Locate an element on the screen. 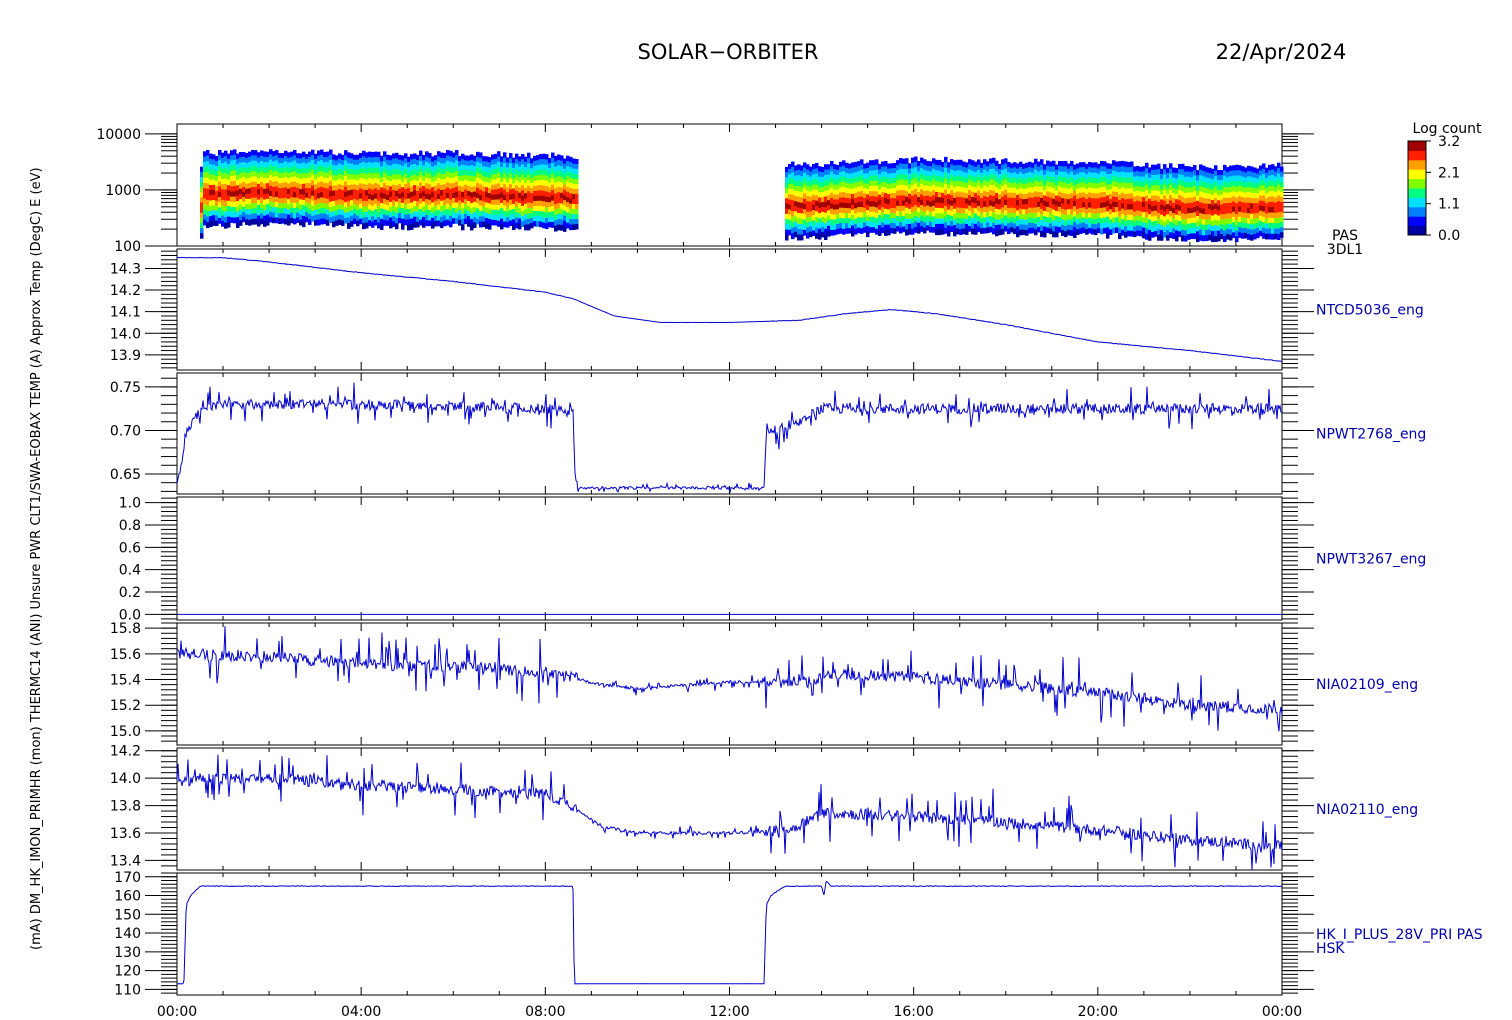 The image size is (1512, 1020). spectrogram is located at coordinates (742, 196).